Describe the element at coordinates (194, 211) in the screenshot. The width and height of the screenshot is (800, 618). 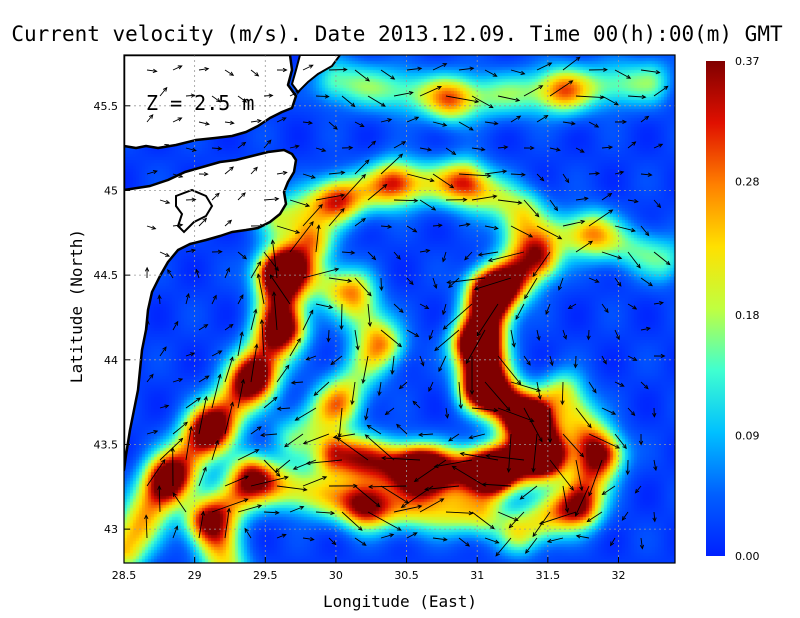
I see `bay-inlet` at that location.